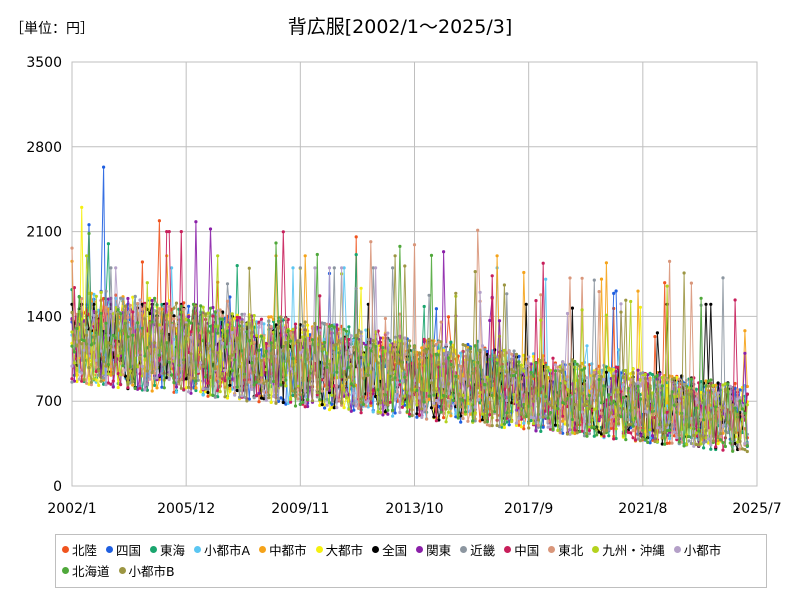 Image resolution: width=800 pixels, height=600 pixels. Describe the element at coordinates (395, 550) in the screenshot. I see `legend-label: 全国` at that location.